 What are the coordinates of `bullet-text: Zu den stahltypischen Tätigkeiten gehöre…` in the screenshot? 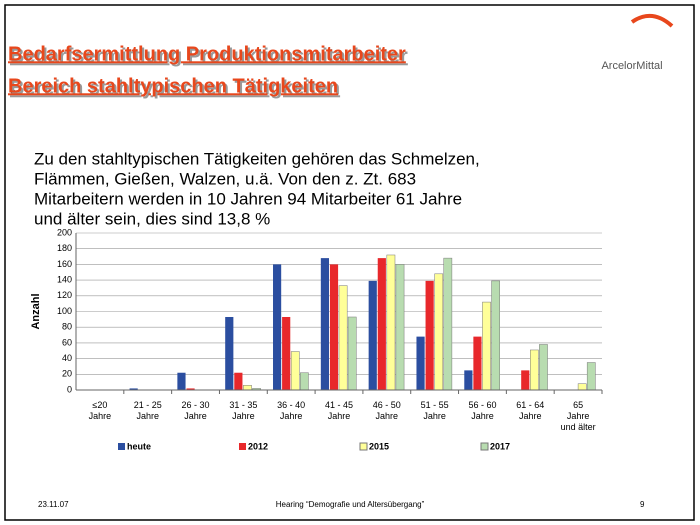 It's located at (257, 158).